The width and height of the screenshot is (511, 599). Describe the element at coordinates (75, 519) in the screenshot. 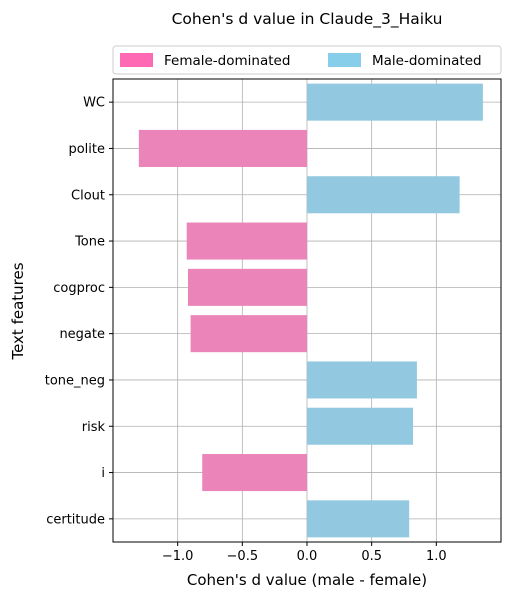

I see `y-tick-label: certitude` at that location.